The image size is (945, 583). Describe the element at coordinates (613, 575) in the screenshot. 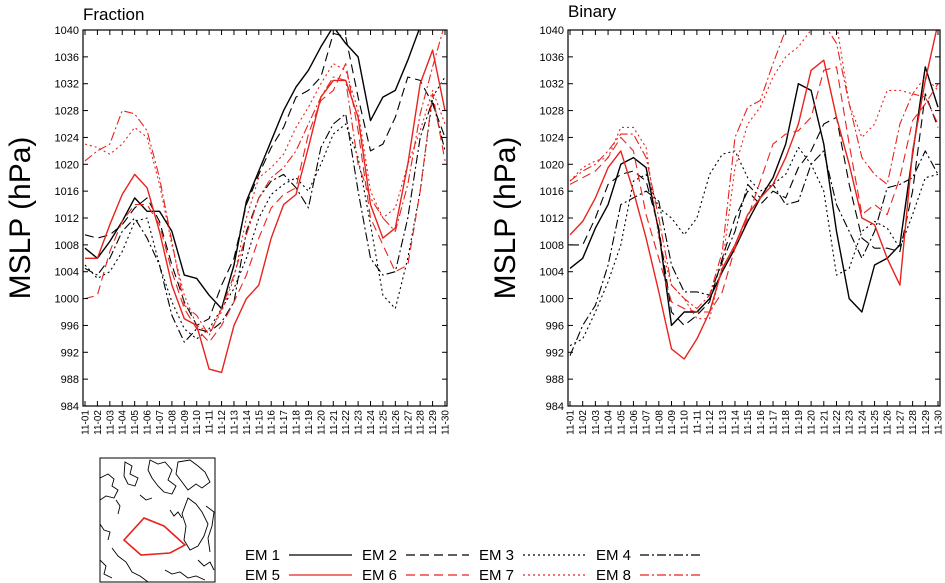

I see `legend-label: EM 8` at that location.